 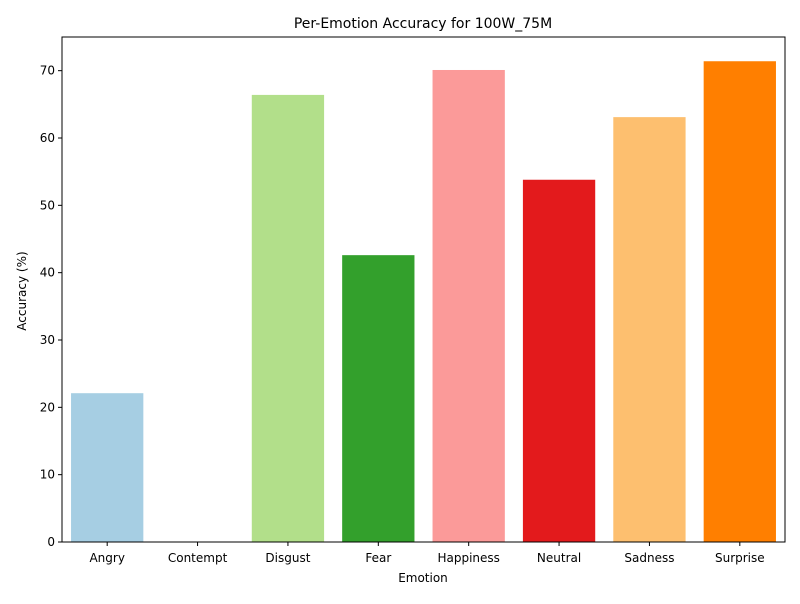 I want to click on x-tick-label: Contempt, so click(x=198, y=558).